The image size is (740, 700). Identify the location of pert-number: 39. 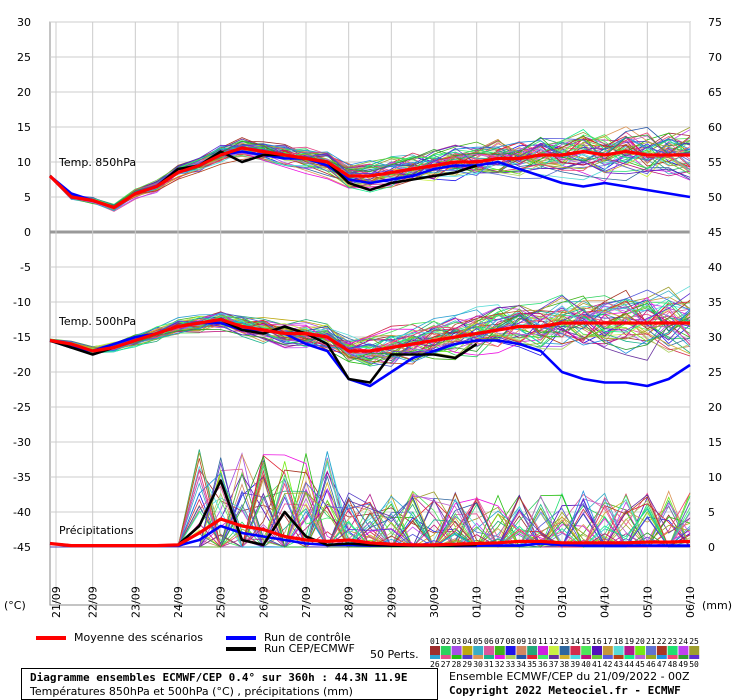
(575, 664).